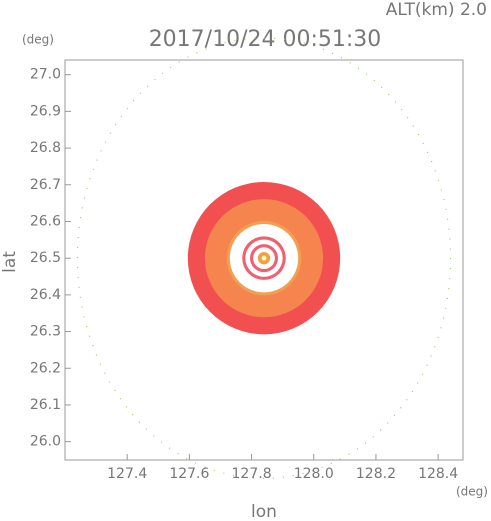 Image resolution: width=491 pixels, height=521 pixels. Describe the element at coordinates (45, 75) in the screenshot. I see `y-tick-label: 27.0` at that location.